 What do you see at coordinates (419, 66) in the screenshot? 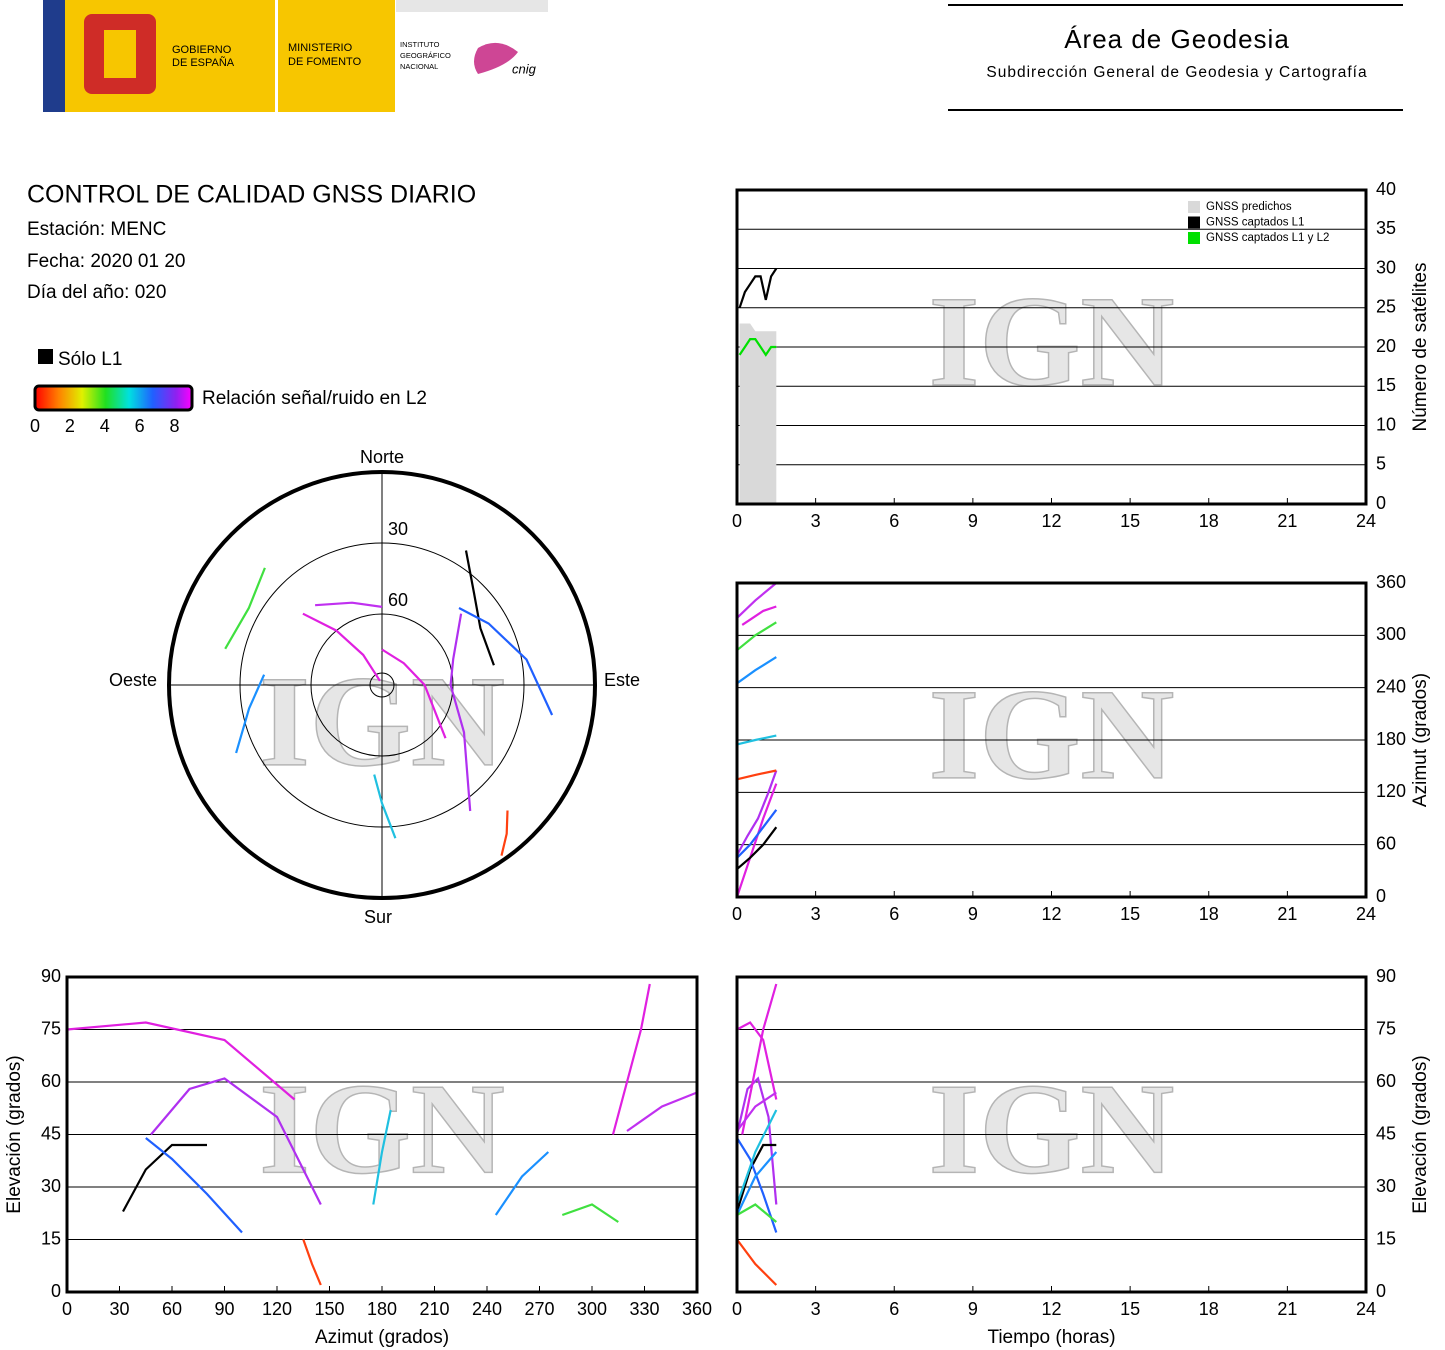
I see `ign-text: NACIONAL` at bounding box center [419, 66].